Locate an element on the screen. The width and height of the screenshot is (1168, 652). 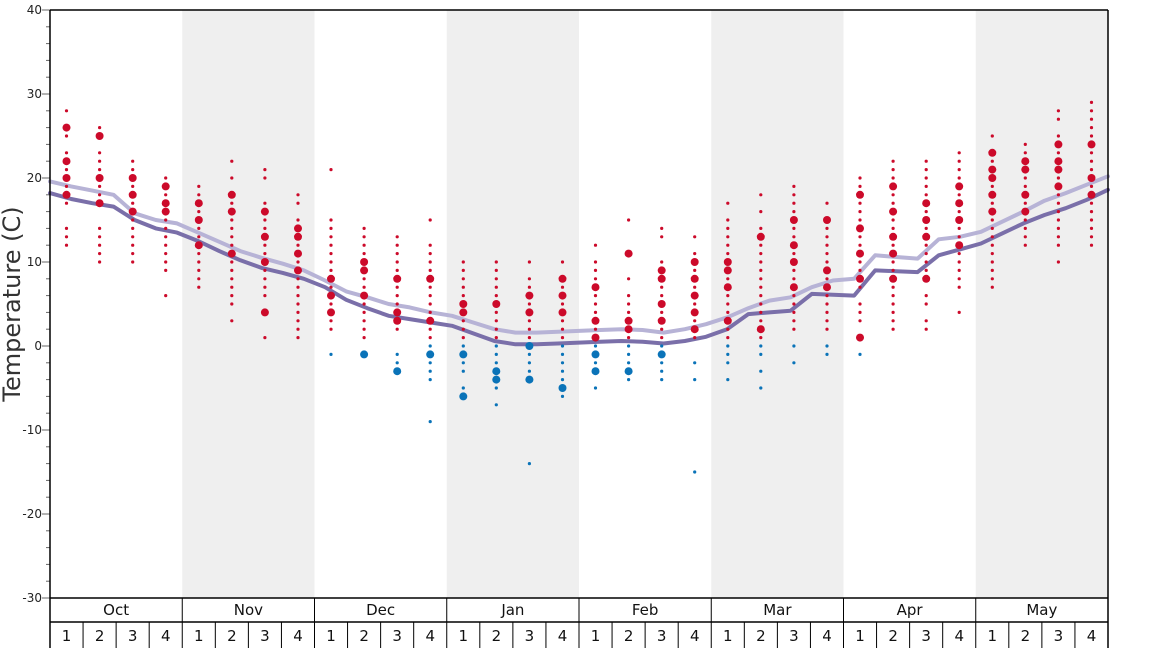
week-label: 2 is located at coordinates (100, 636).